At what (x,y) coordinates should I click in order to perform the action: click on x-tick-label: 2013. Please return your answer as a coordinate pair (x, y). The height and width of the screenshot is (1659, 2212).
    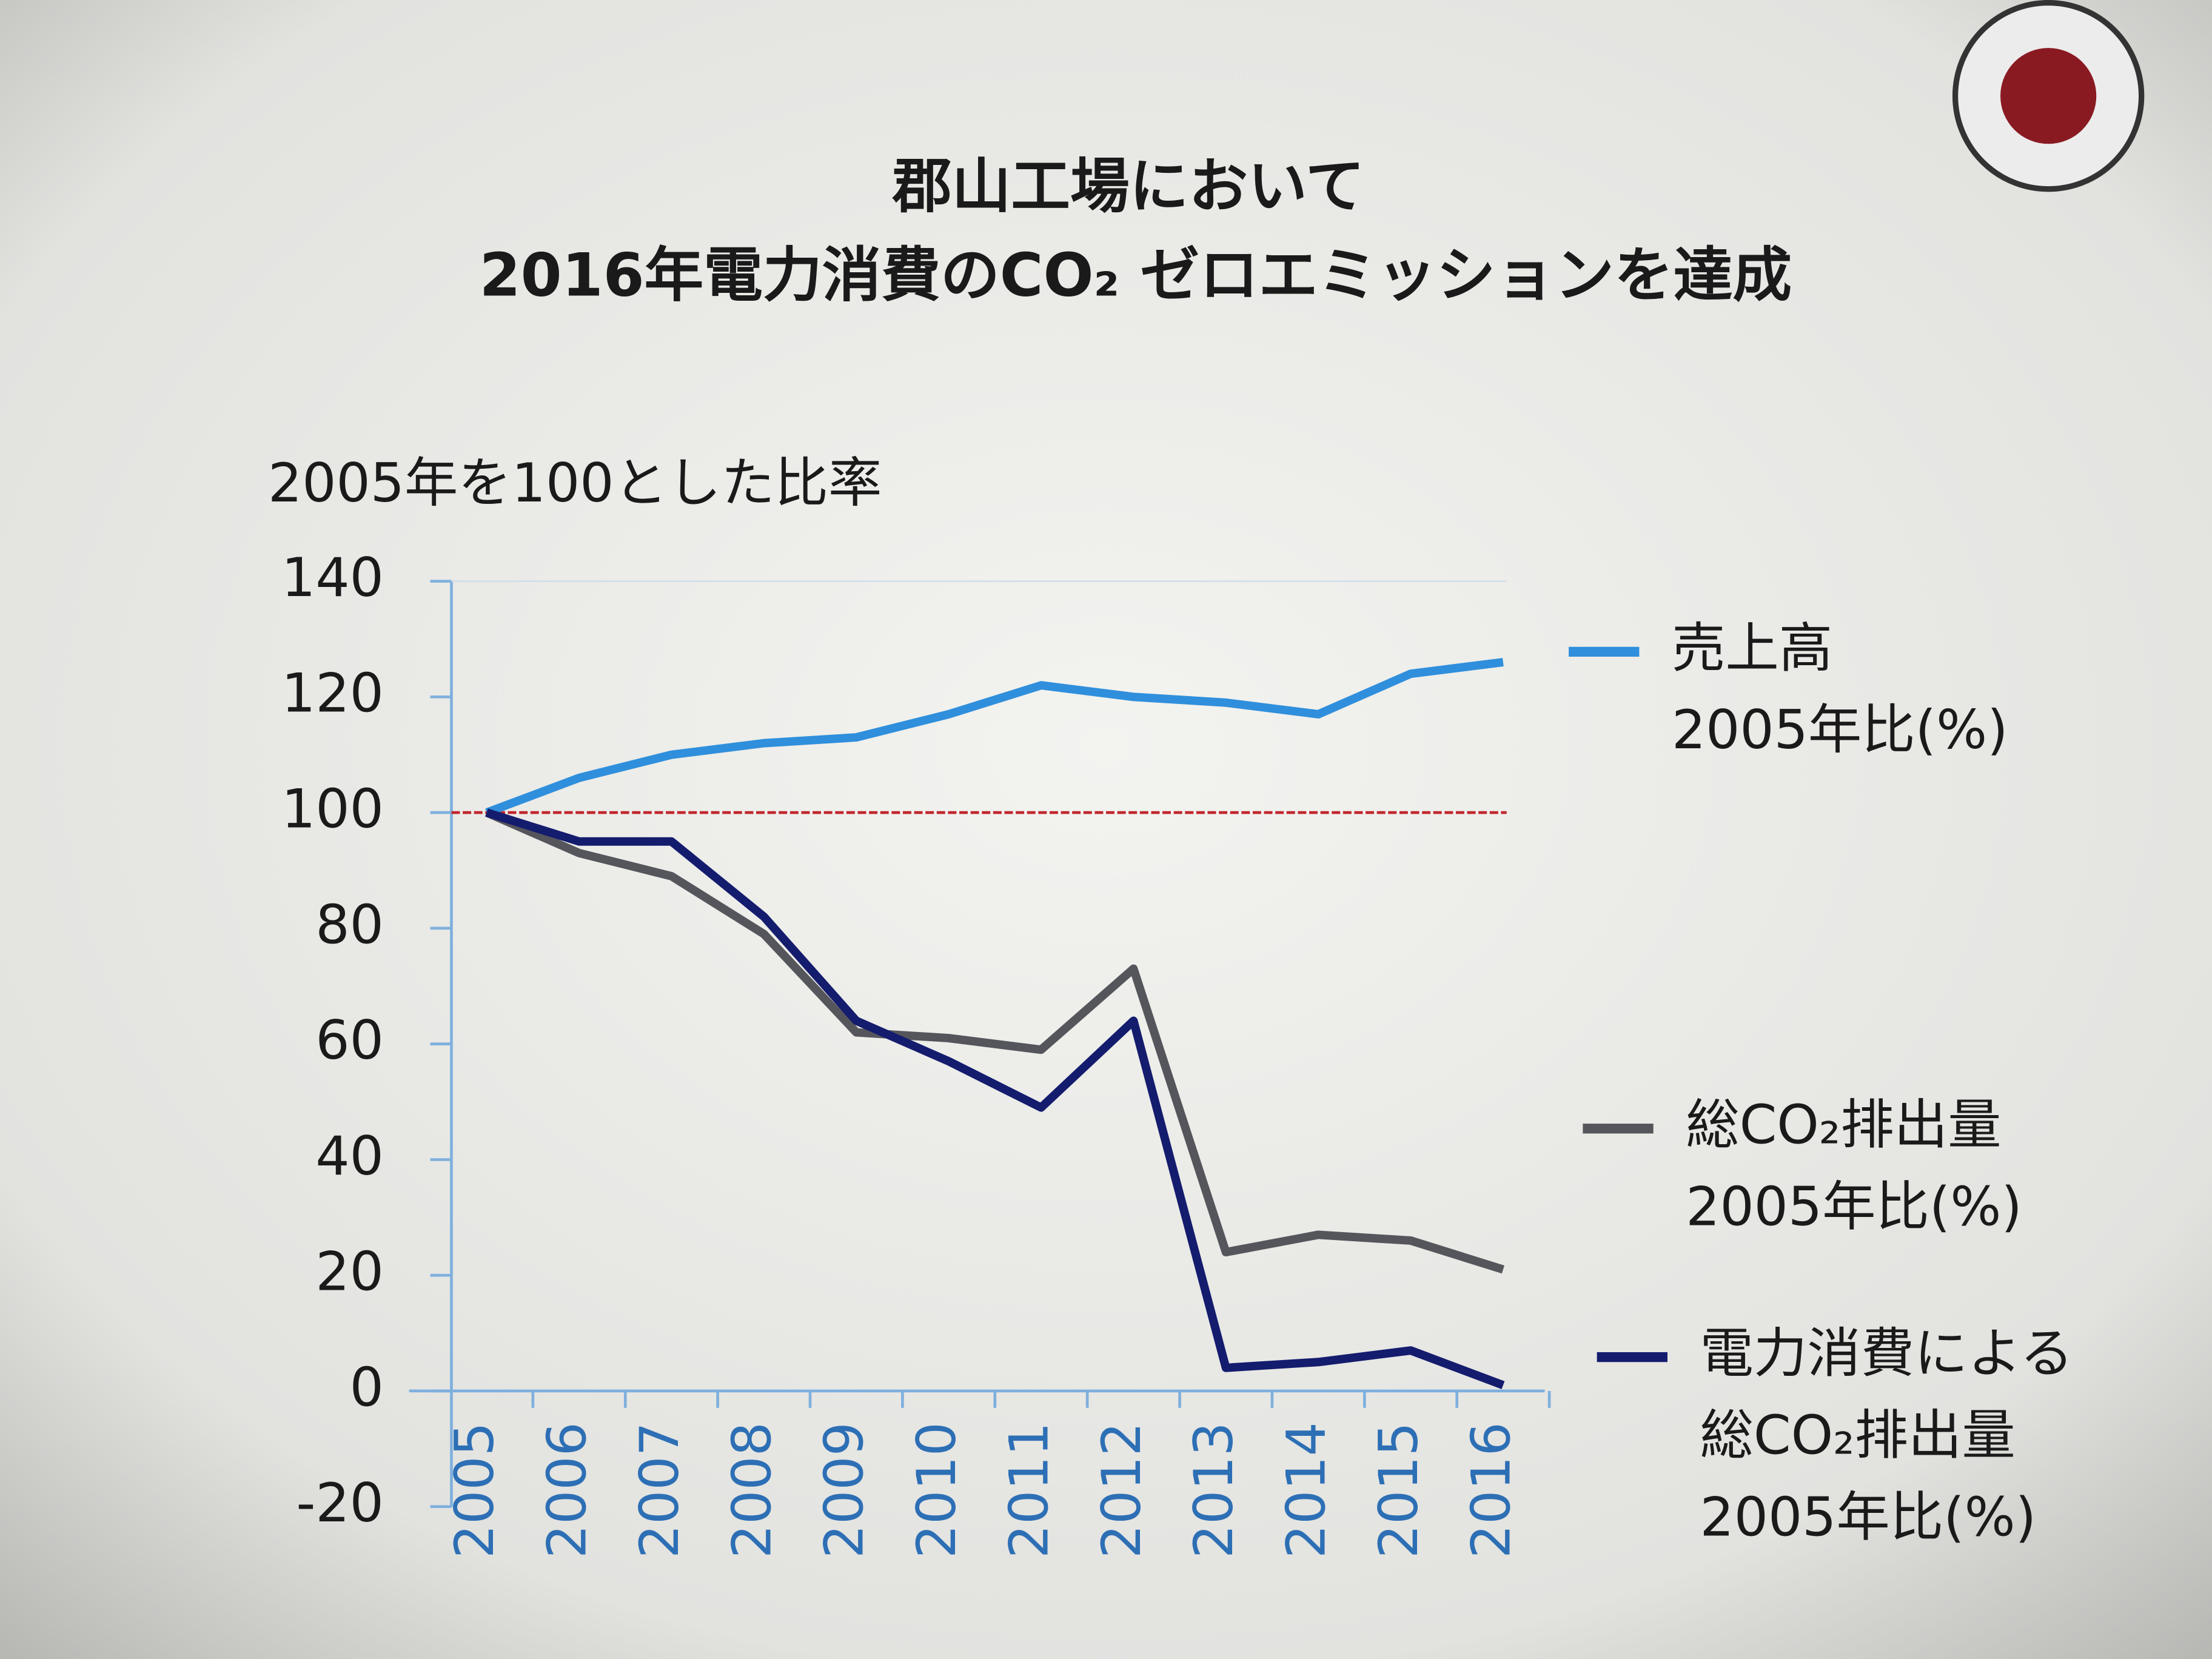
    Looking at the image, I should click on (1213, 1490).